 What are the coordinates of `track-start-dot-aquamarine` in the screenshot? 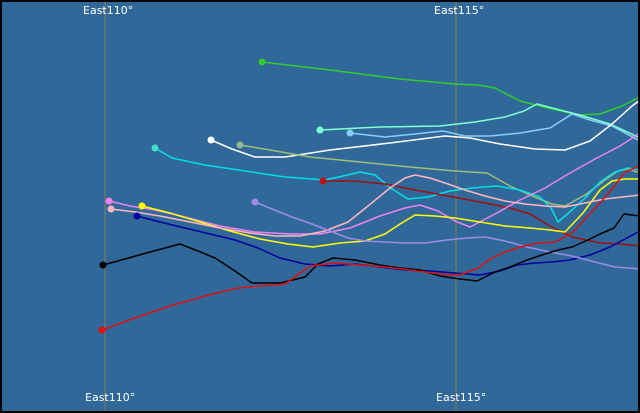 It's located at (320, 130).